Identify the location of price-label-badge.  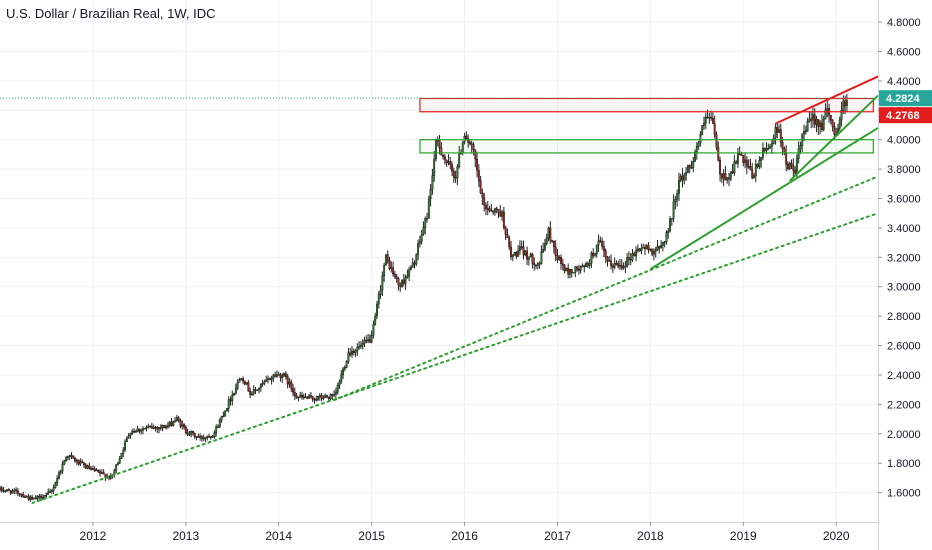
(905, 115).